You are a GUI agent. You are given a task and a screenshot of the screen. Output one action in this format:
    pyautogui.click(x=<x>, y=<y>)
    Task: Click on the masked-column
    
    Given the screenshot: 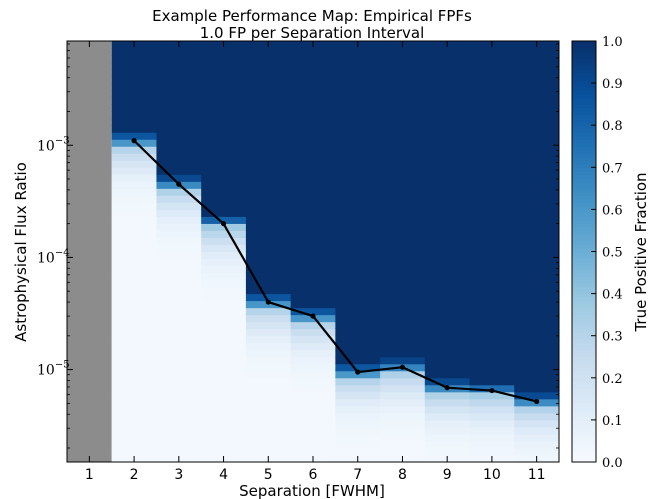 What is the action you would take?
    pyautogui.click(x=89, y=251)
    